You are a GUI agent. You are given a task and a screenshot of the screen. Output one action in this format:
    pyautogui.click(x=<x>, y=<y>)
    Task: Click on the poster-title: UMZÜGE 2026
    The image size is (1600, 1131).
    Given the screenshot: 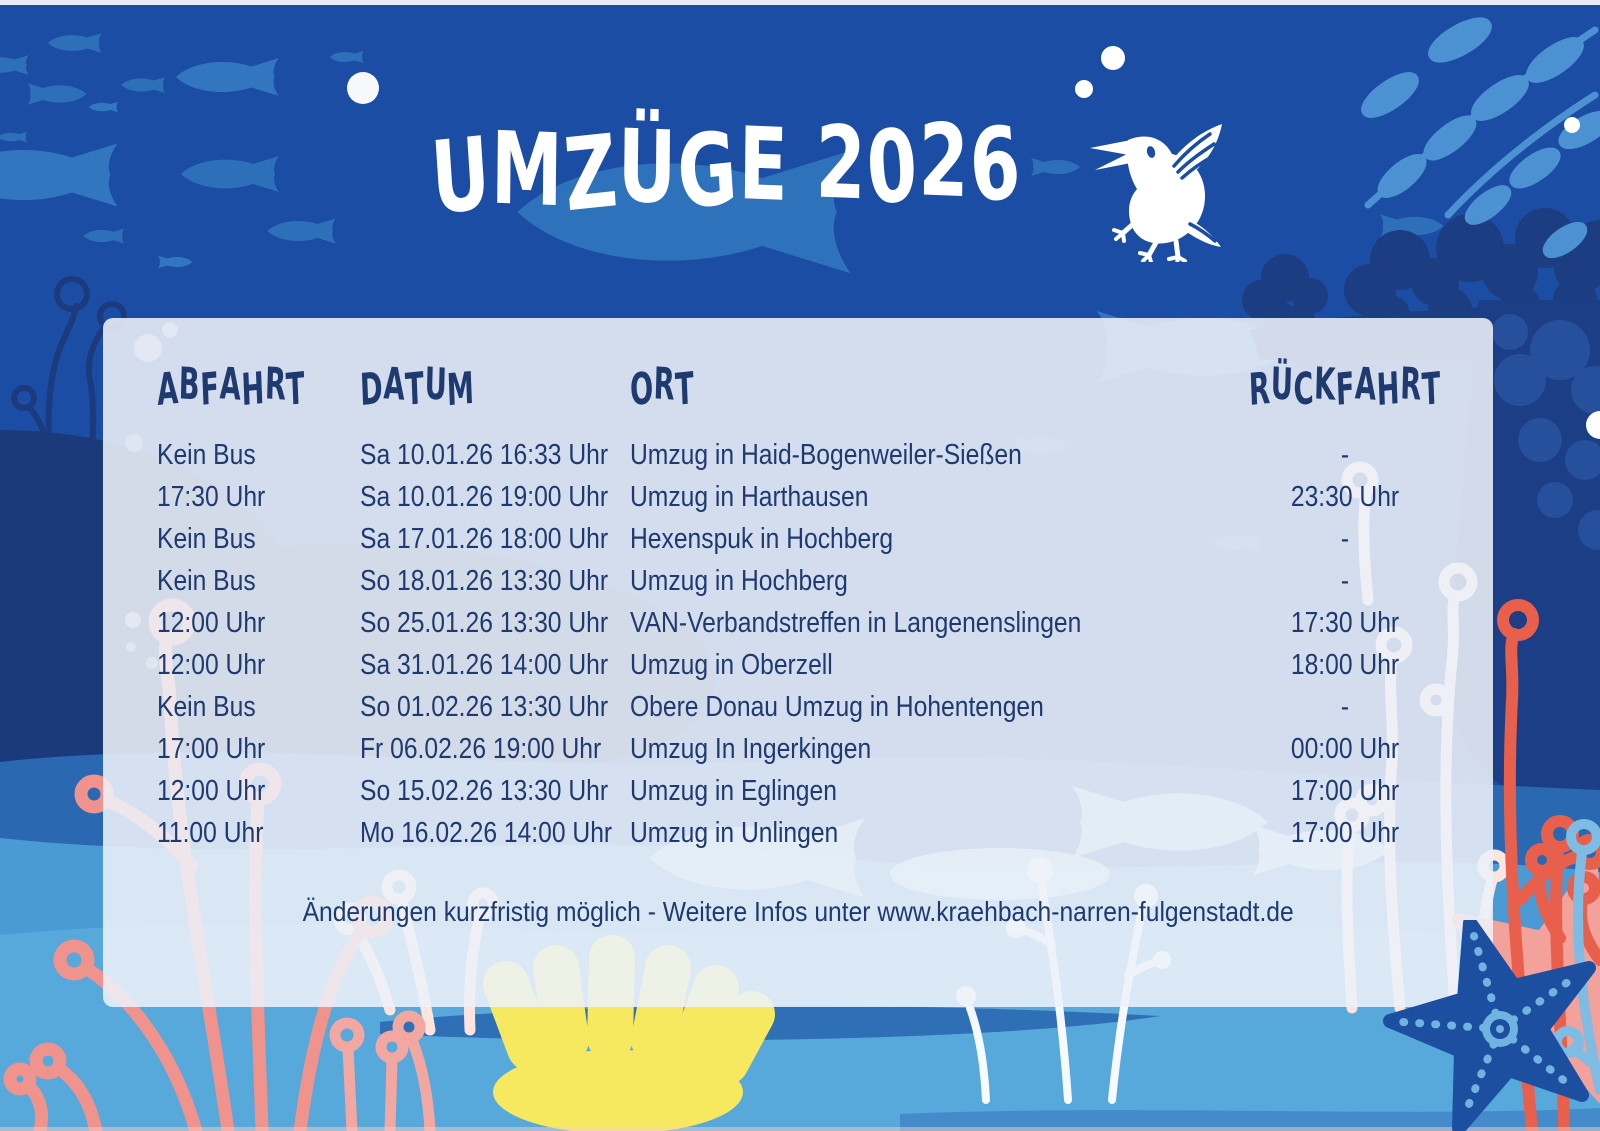 What is the action you would take?
    pyautogui.click(x=726, y=169)
    